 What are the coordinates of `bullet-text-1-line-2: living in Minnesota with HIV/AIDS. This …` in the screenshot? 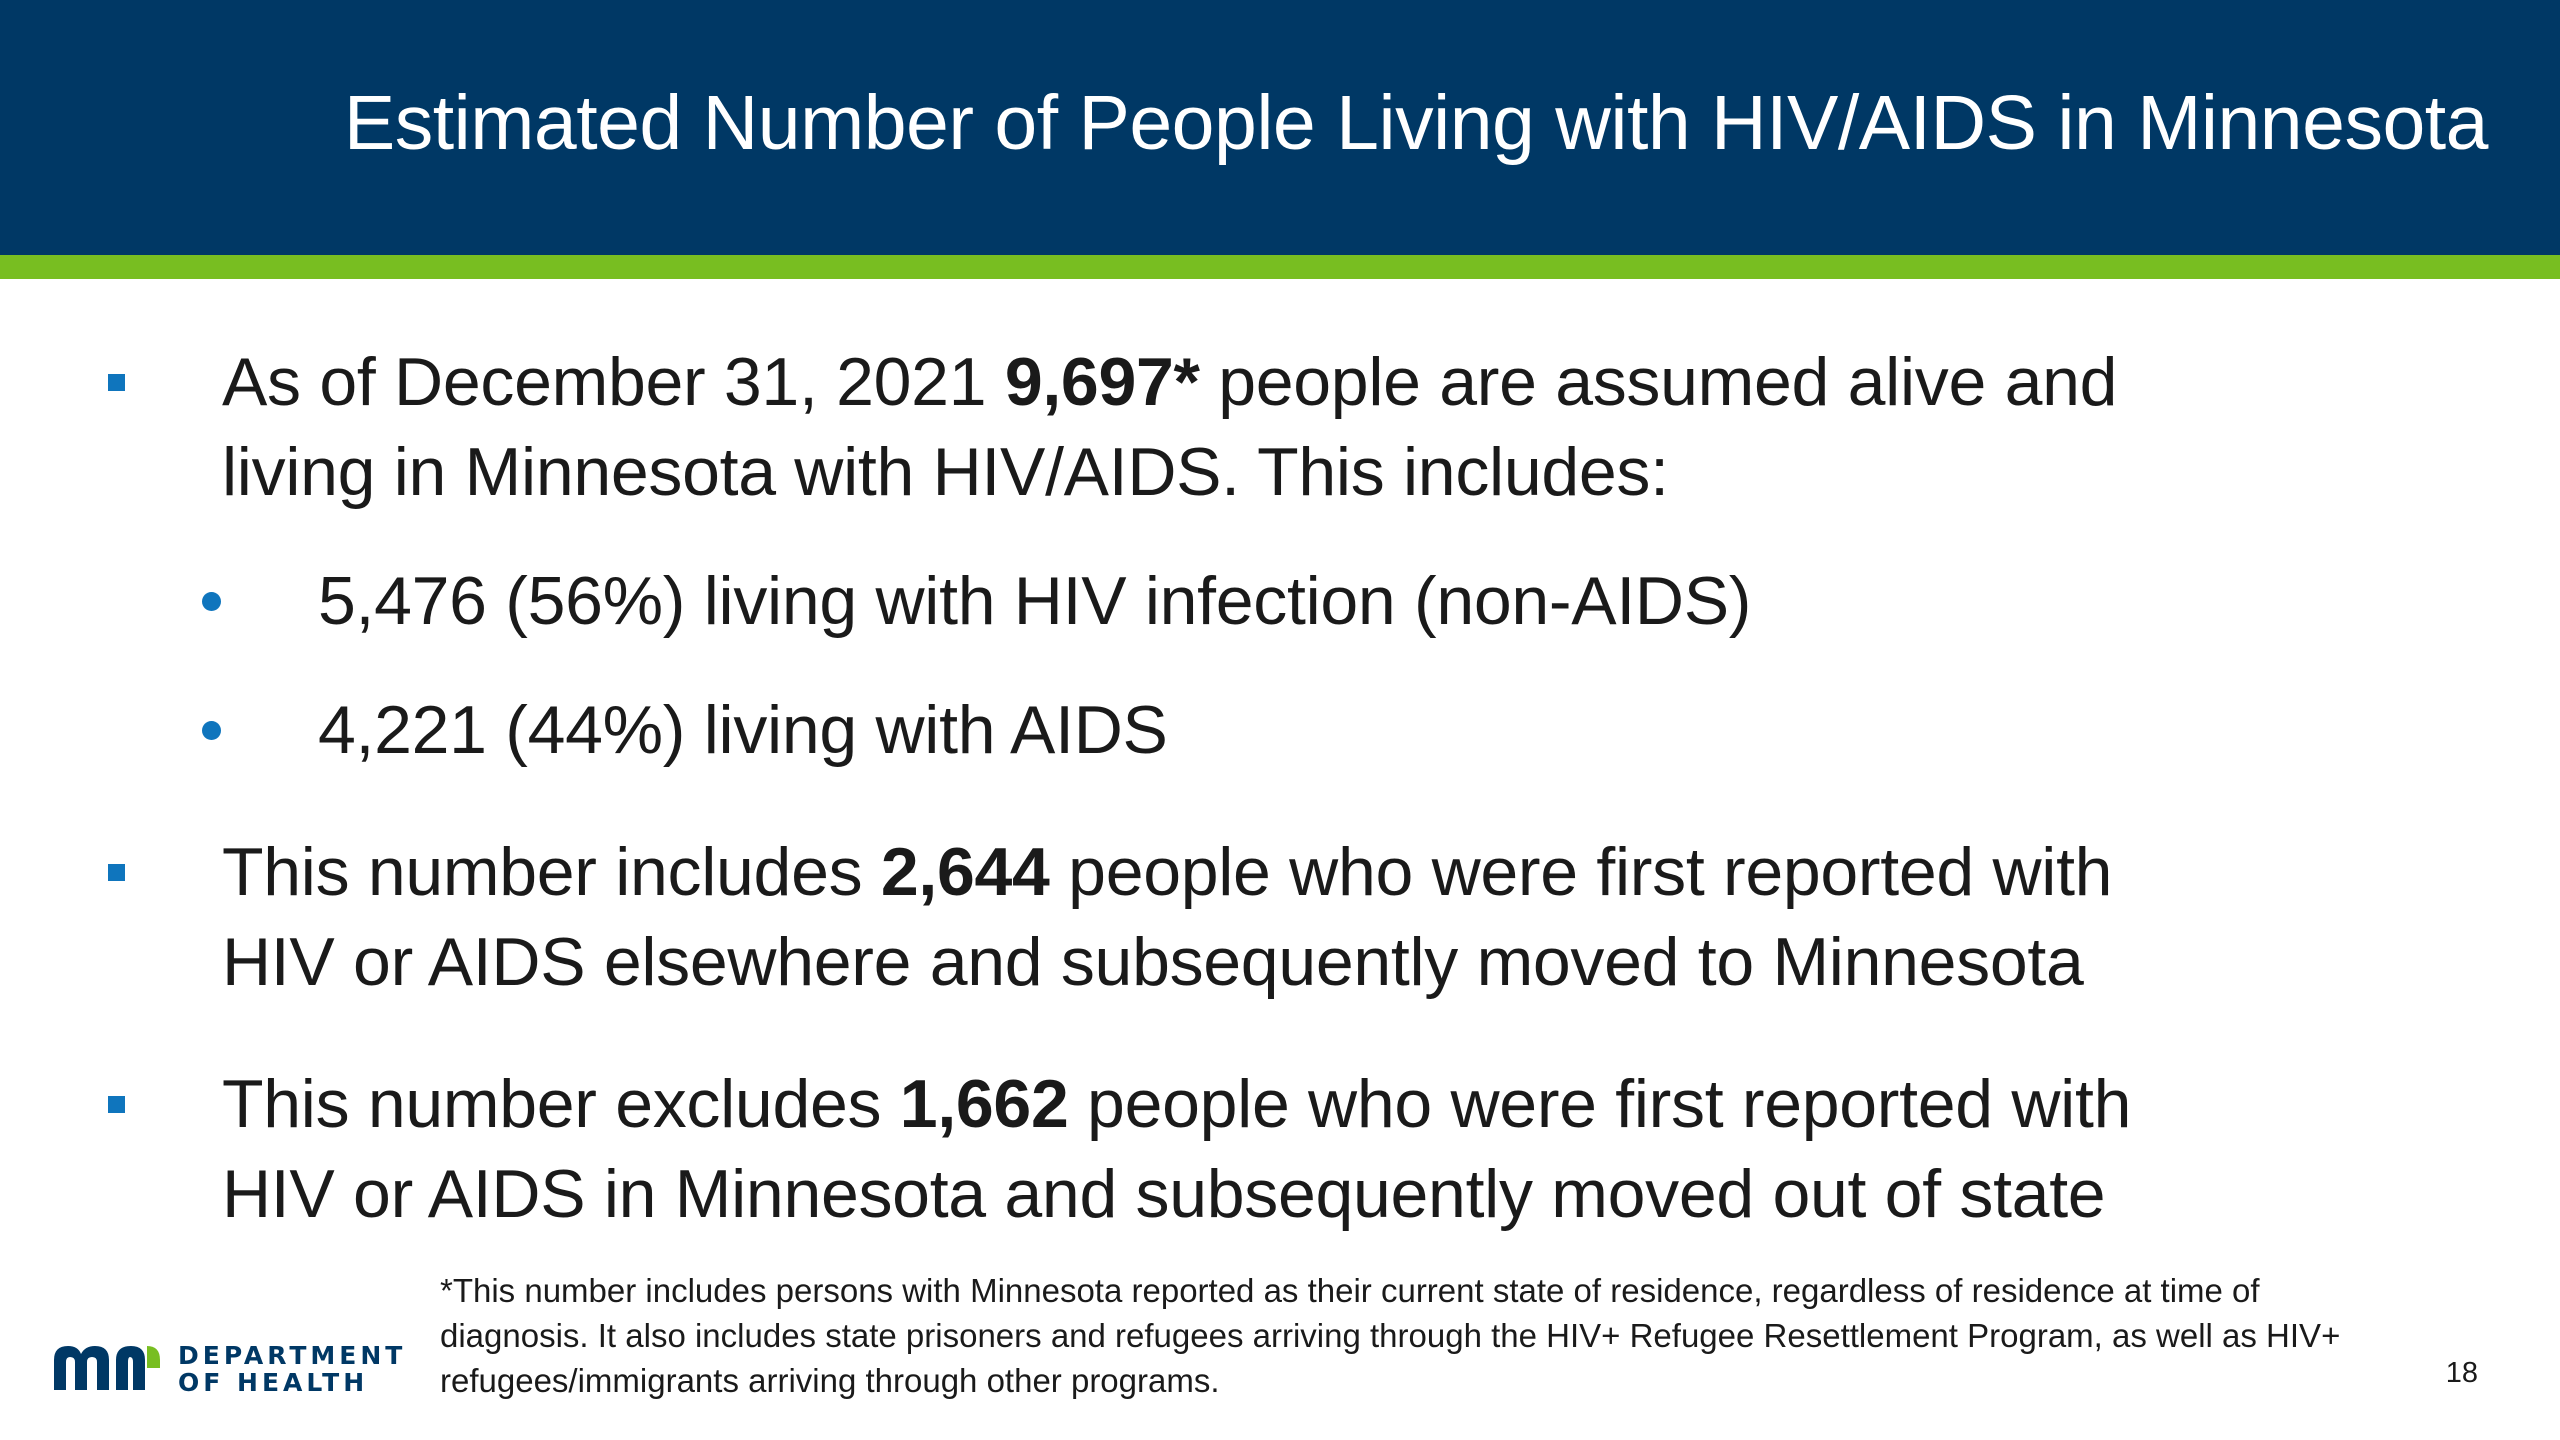 It's located at (945, 472).